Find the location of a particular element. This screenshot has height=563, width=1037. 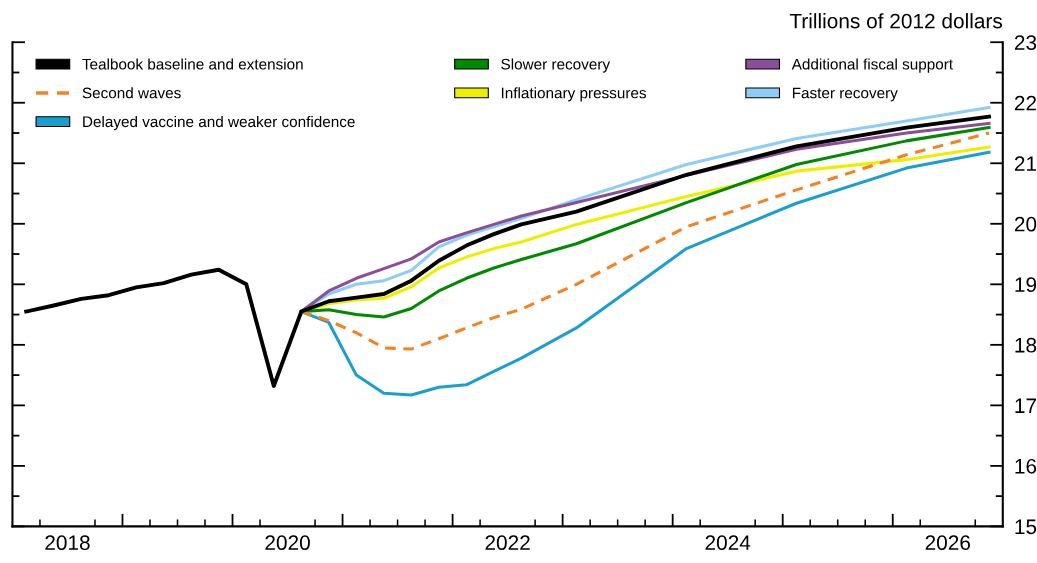

y-tick-label: 21 is located at coordinates (1025, 163).